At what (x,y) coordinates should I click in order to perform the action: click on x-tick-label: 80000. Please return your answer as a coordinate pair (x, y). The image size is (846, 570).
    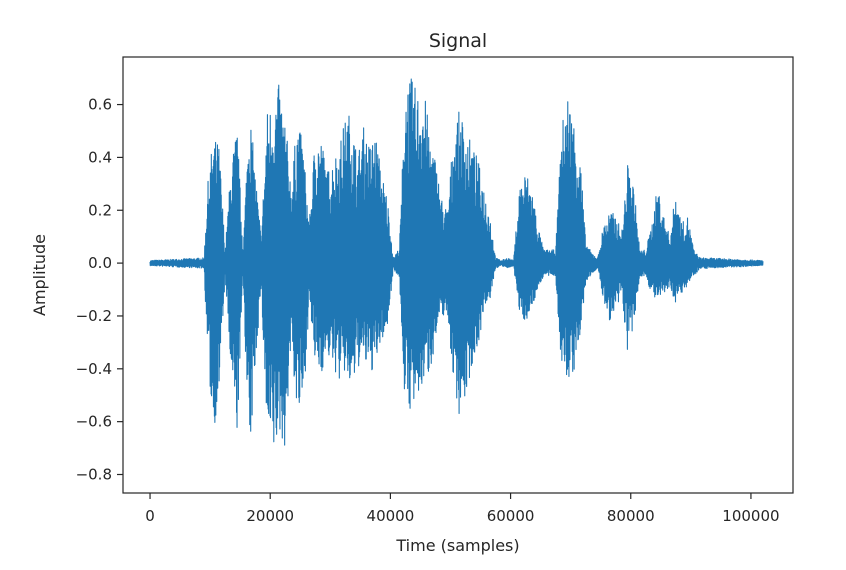
    Looking at the image, I should click on (631, 516).